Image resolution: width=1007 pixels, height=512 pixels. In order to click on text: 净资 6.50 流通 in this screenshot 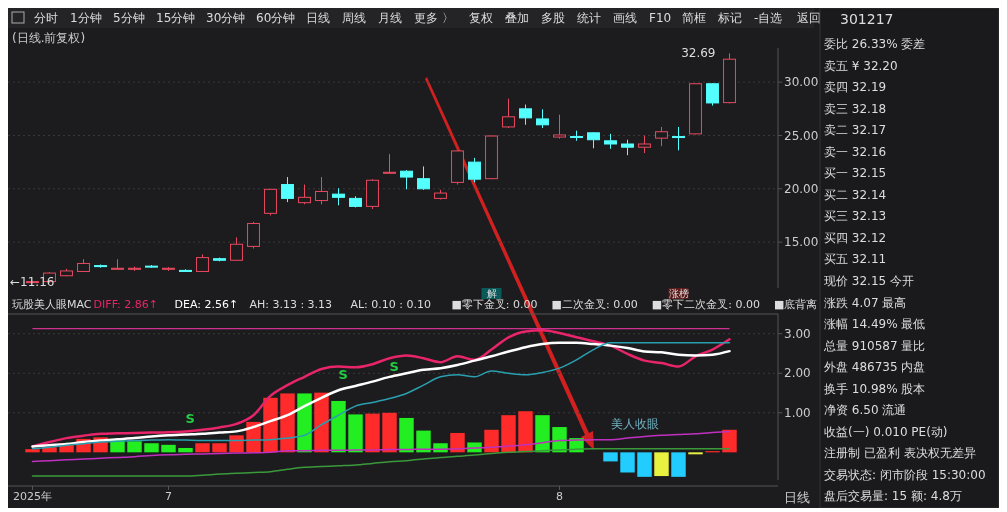, I will do `click(865, 410)`.